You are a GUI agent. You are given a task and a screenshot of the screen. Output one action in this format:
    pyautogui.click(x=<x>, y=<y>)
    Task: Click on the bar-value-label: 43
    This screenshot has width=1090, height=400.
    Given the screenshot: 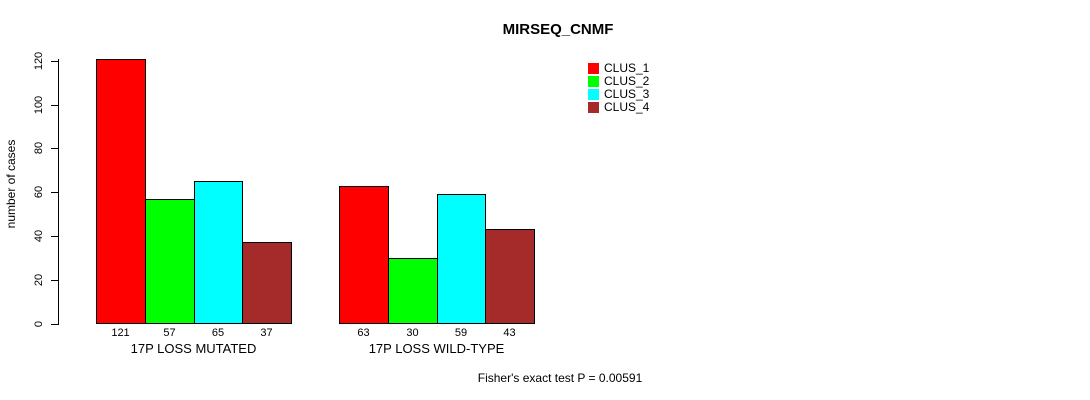 What is the action you would take?
    pyautogui.click(x=509, y=333)
    